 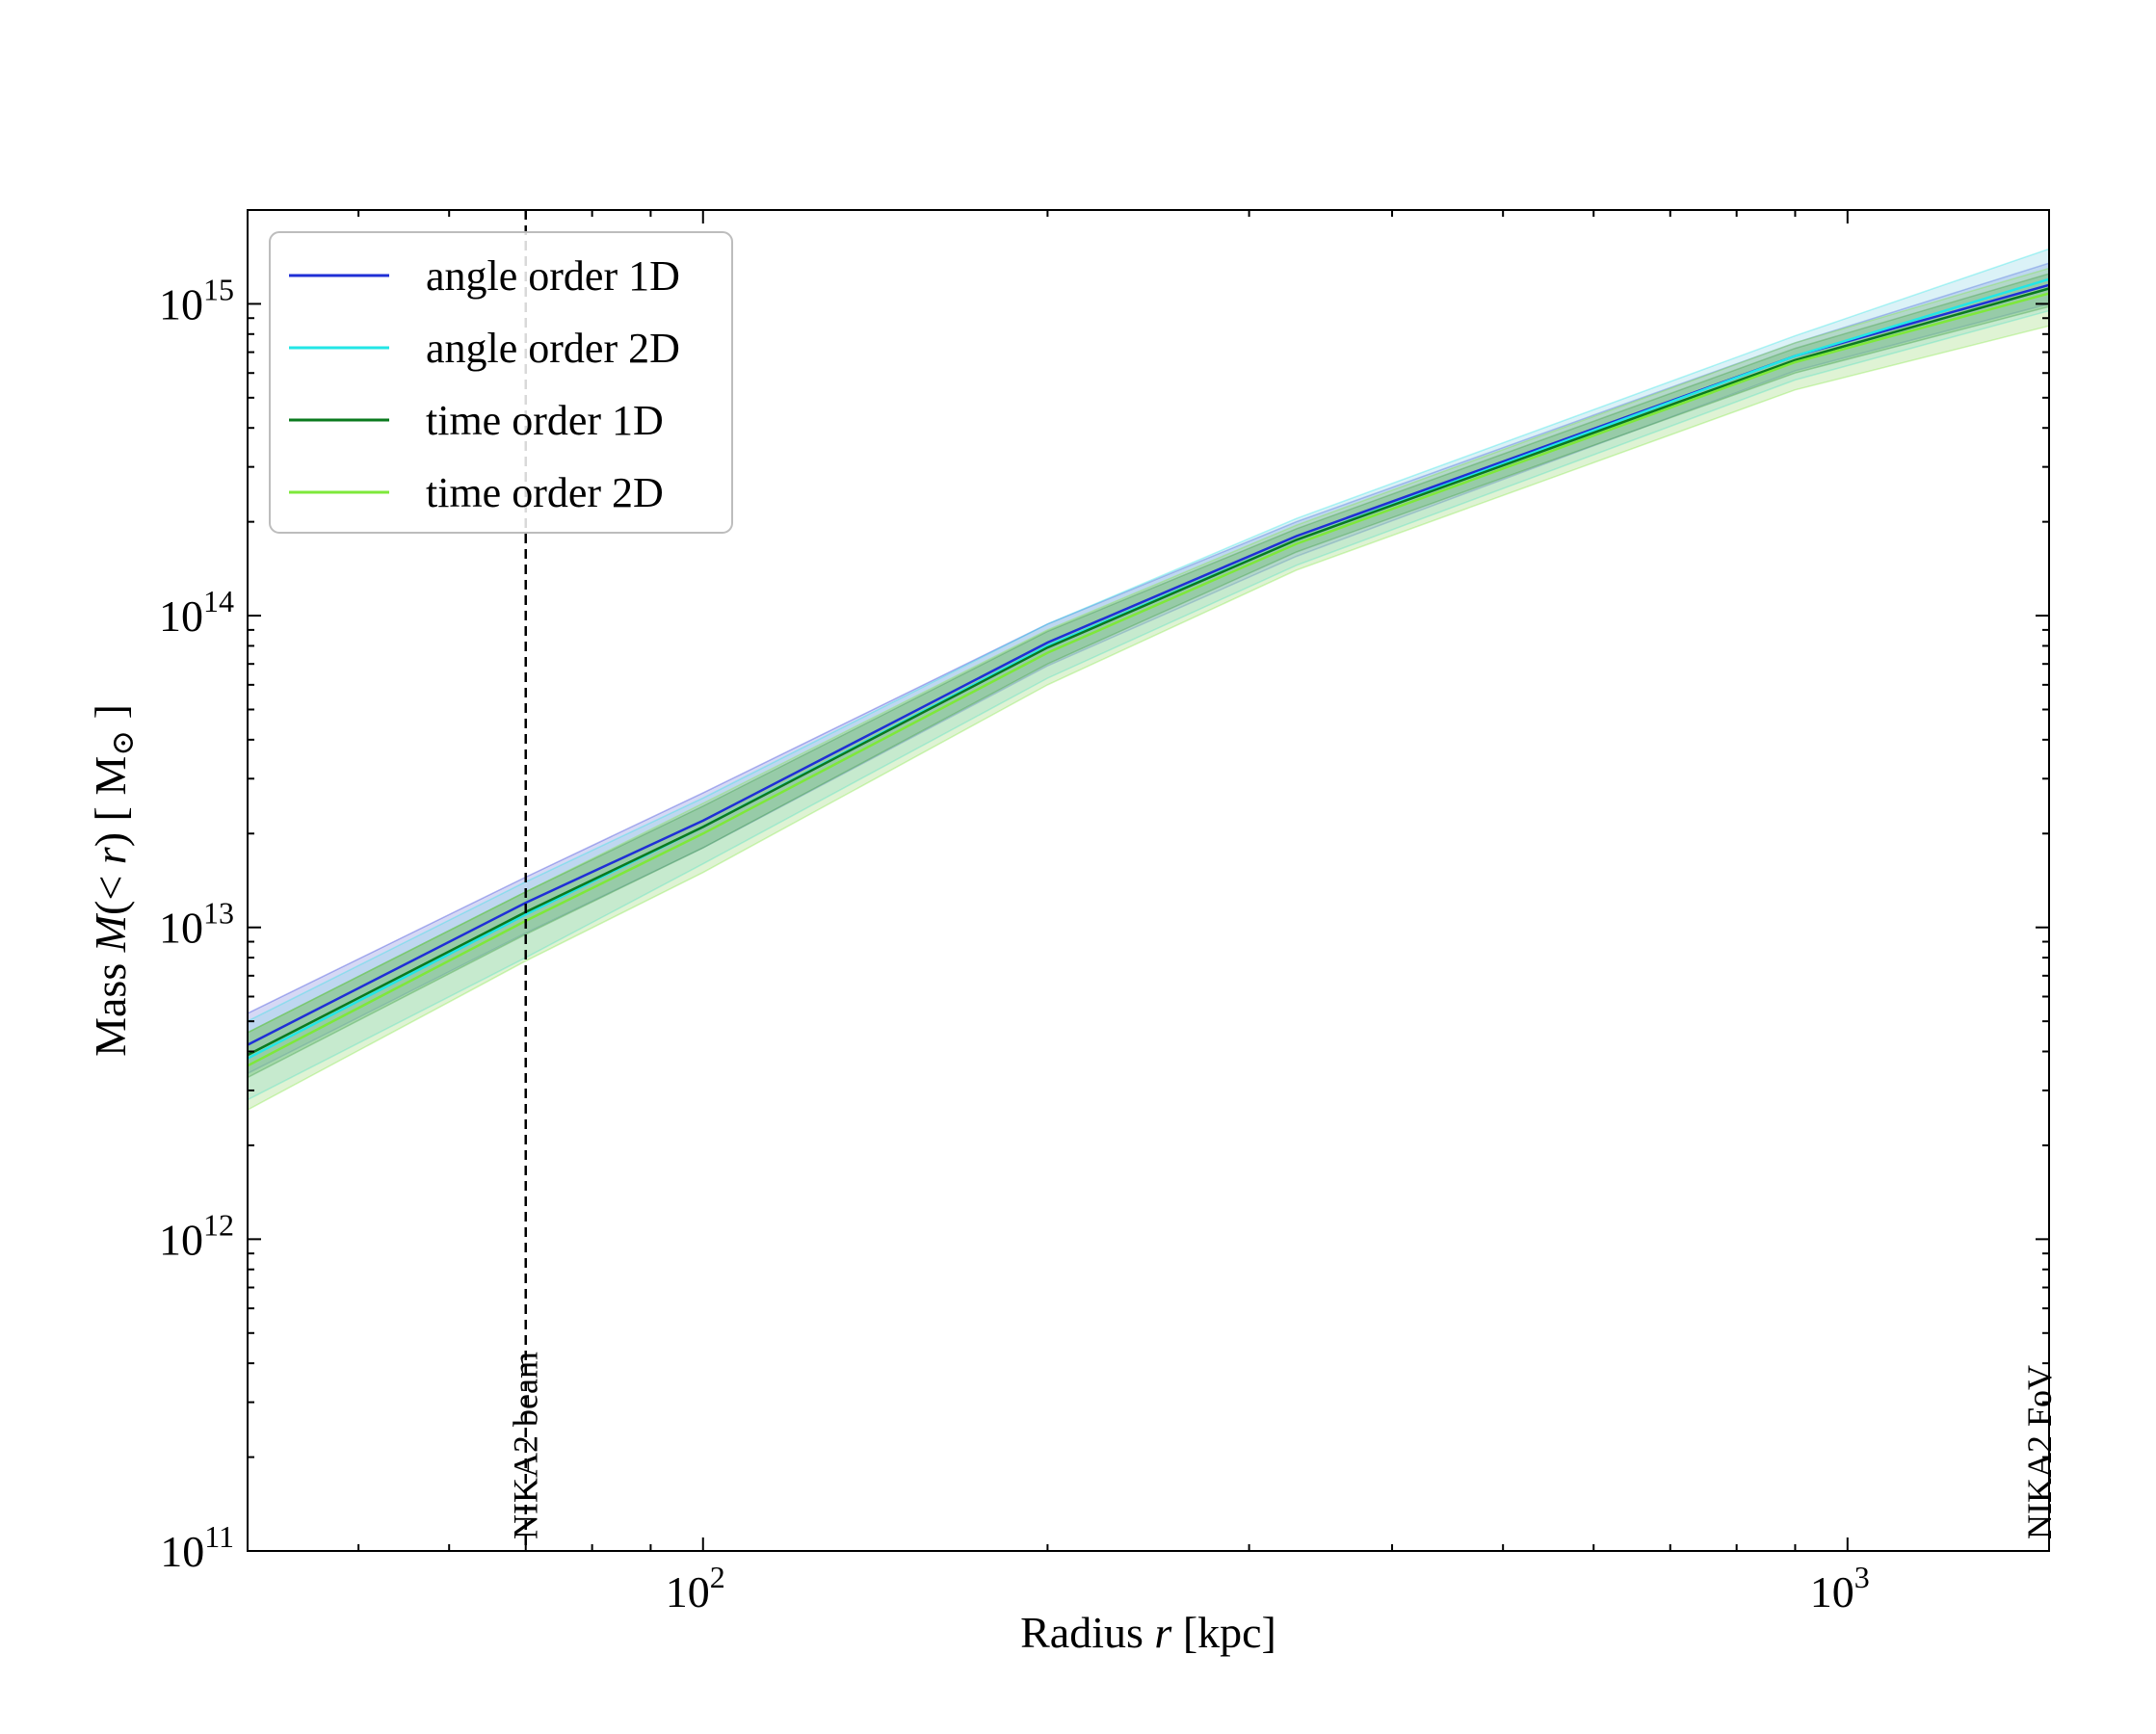 I want to click on x-tick-label-1: 10², so click(x=696, y=1588).